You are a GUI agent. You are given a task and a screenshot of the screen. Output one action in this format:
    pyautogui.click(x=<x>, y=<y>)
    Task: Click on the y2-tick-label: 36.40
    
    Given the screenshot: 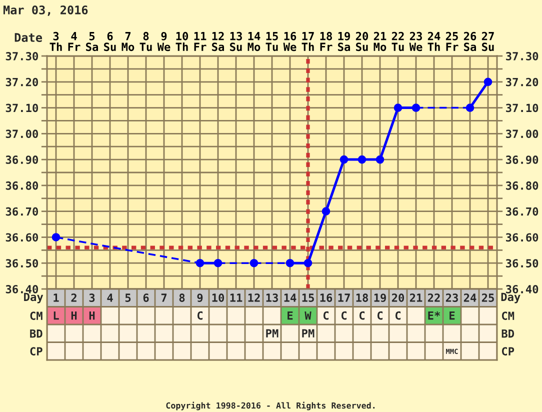 What is the action you would take?
    pyautogui.click(x=522, y=289)
    